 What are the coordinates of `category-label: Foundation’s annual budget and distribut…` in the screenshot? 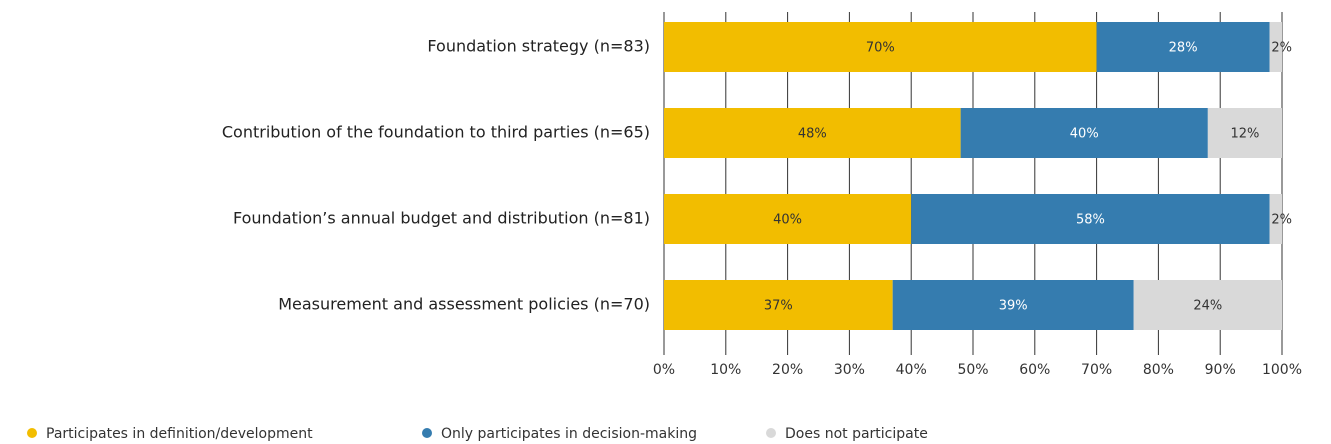 It's located at (441, 218).